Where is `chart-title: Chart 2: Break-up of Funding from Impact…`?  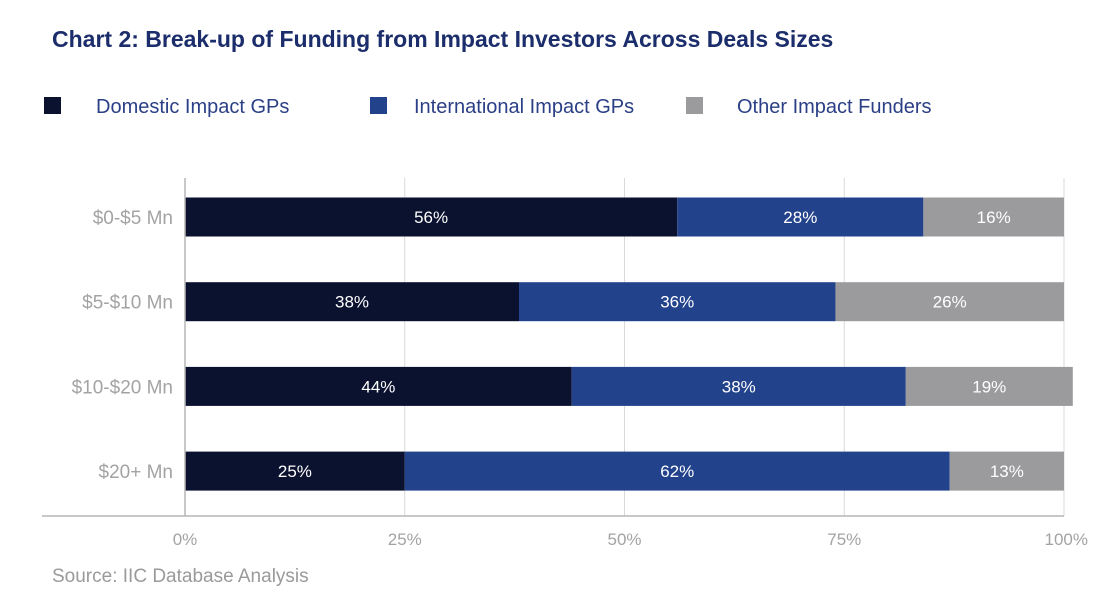
chart-title: Chart 2: Break-up of Funding from Impact… is located at coordinates (443, 39).